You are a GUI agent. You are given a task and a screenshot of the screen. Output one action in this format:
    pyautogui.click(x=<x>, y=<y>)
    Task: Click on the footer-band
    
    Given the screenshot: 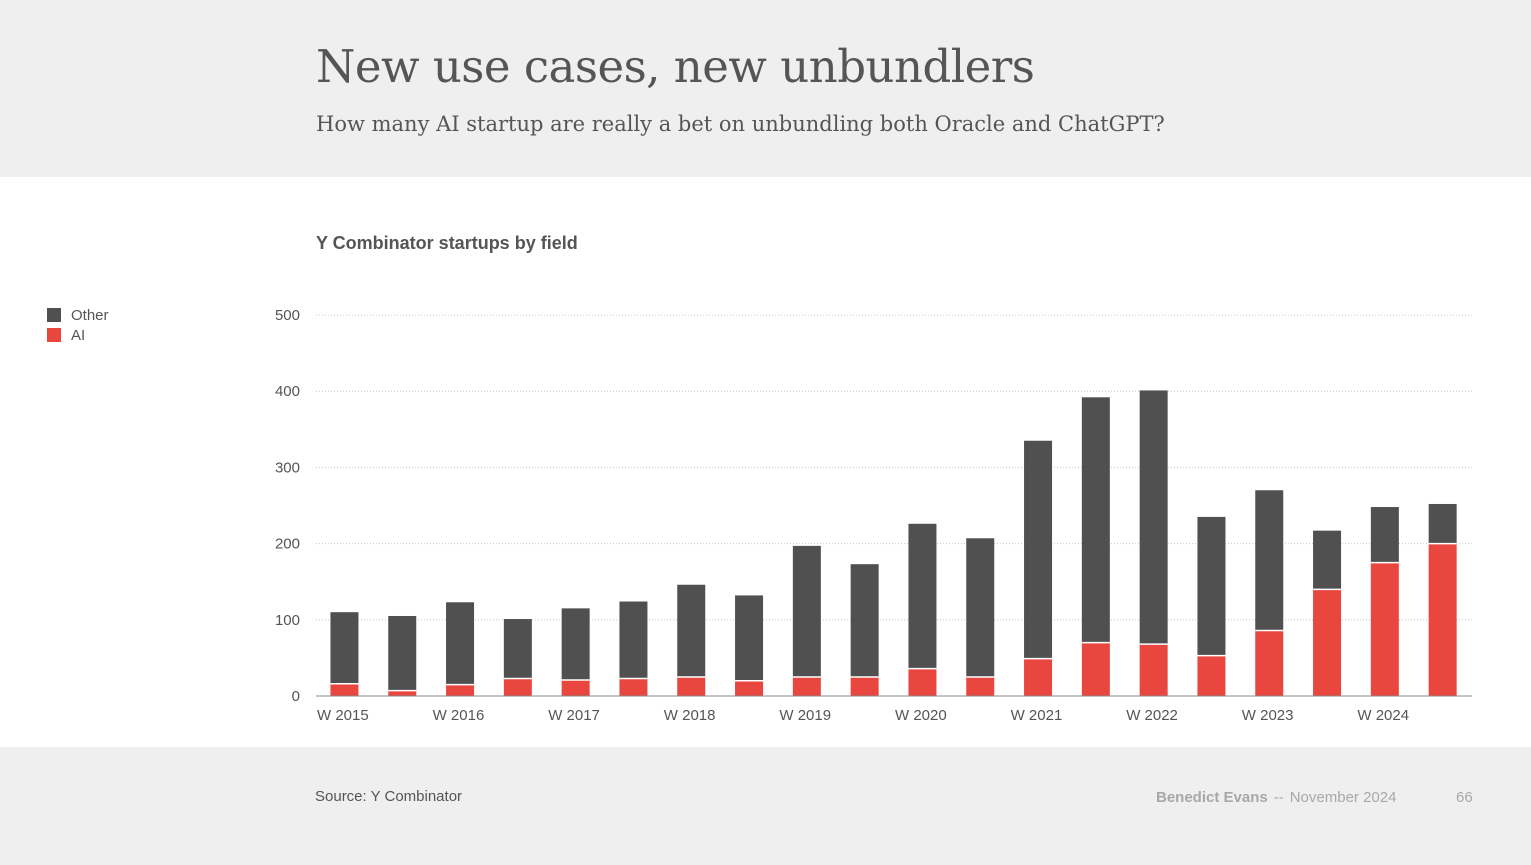 What is the action you would take?
    pyautogui.click(x=765, y=806)
    